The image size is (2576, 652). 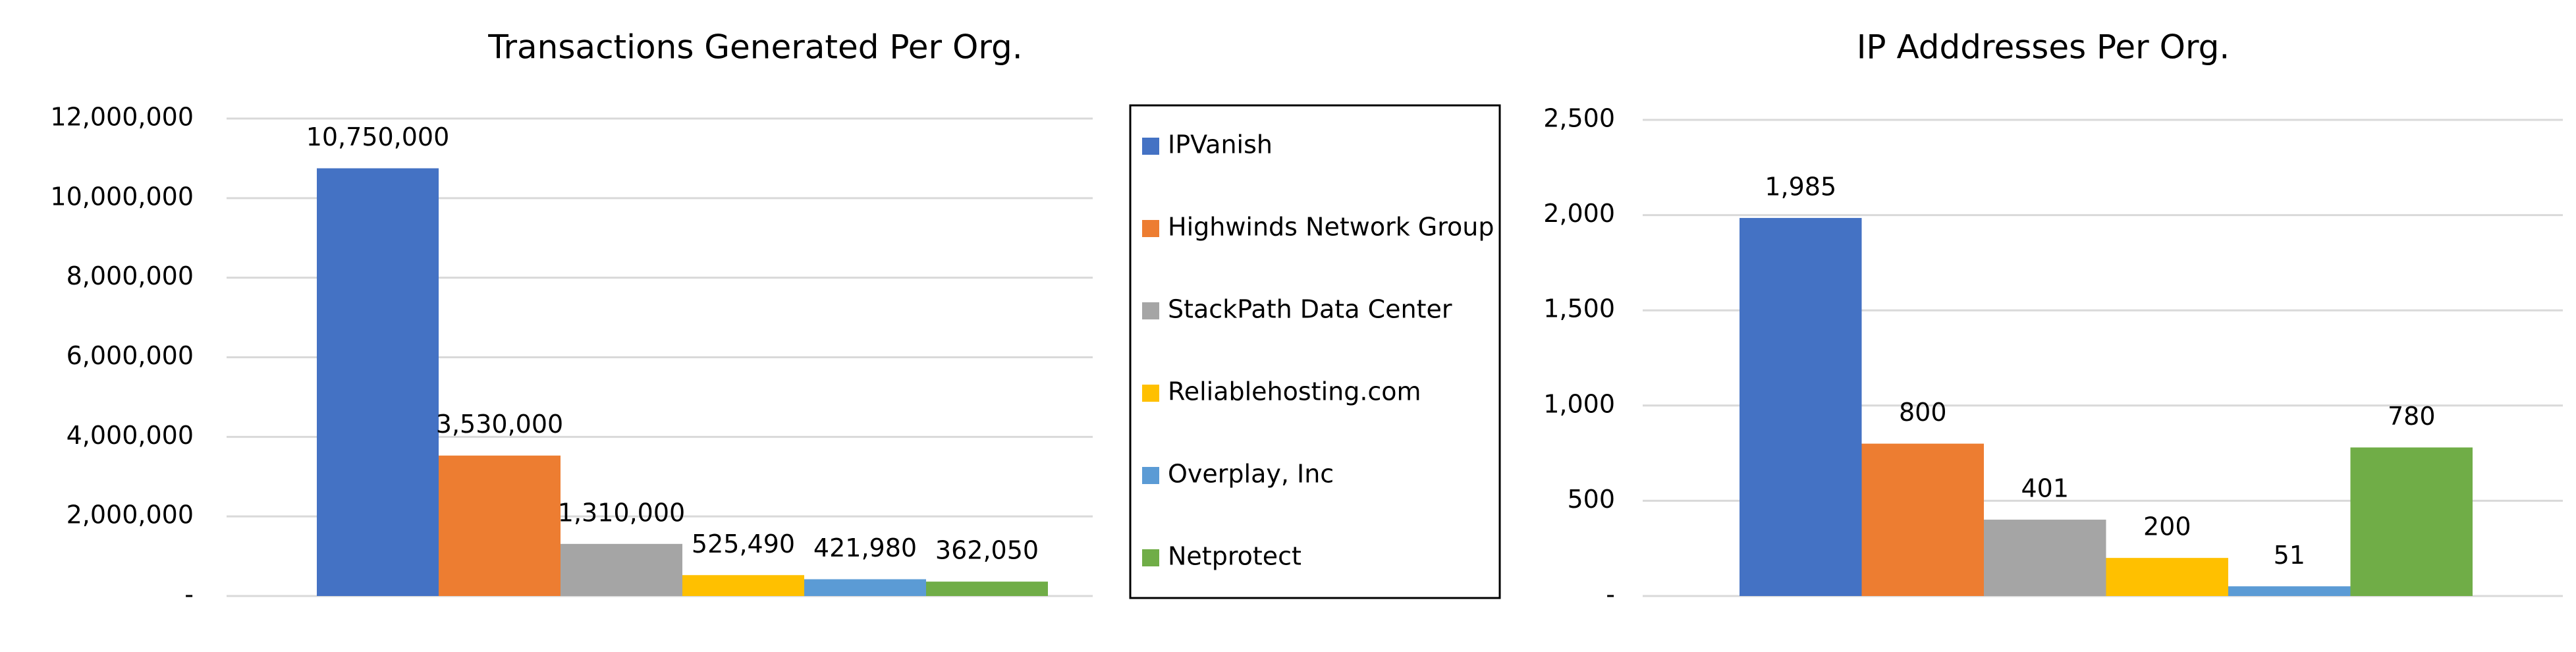 What do you see at coordinates (621, 512) in the screenshot?
I see `data-label: 1,310,000` at bounding box center [621, 512].